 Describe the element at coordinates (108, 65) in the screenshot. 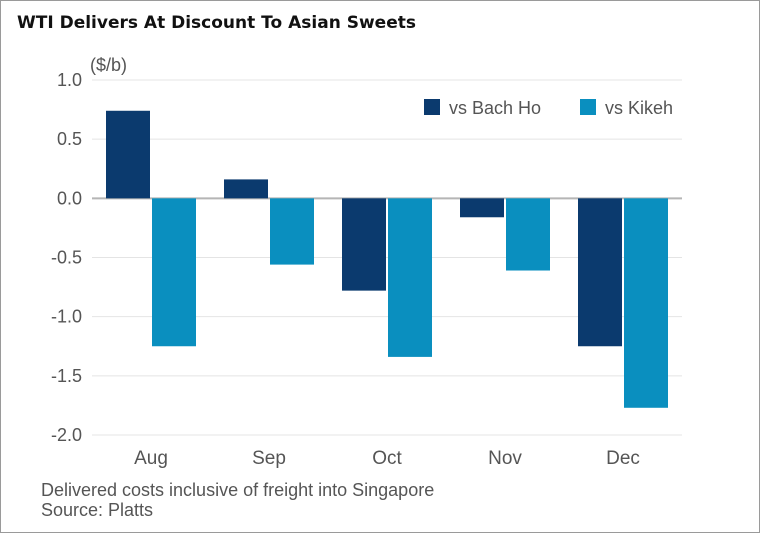

I see `y-axis-label: ($/b)` at that location.